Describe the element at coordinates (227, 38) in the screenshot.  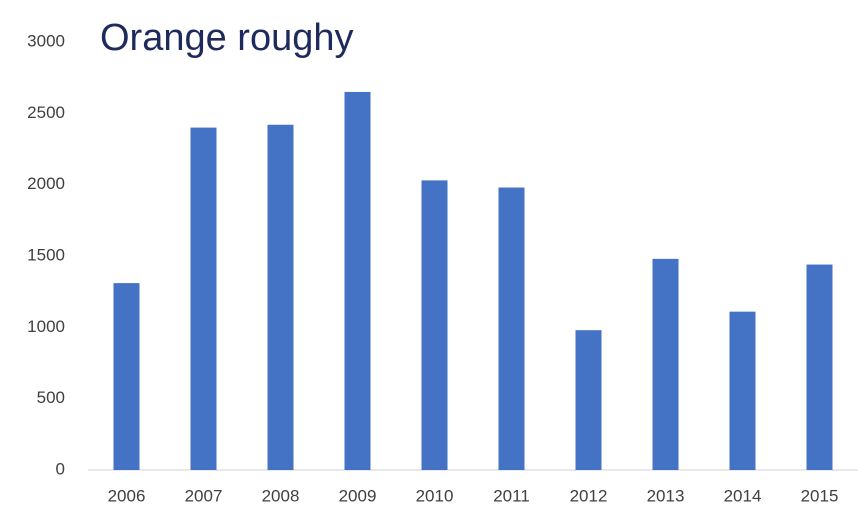
I see `chart-title: Orange roughy` at that location.